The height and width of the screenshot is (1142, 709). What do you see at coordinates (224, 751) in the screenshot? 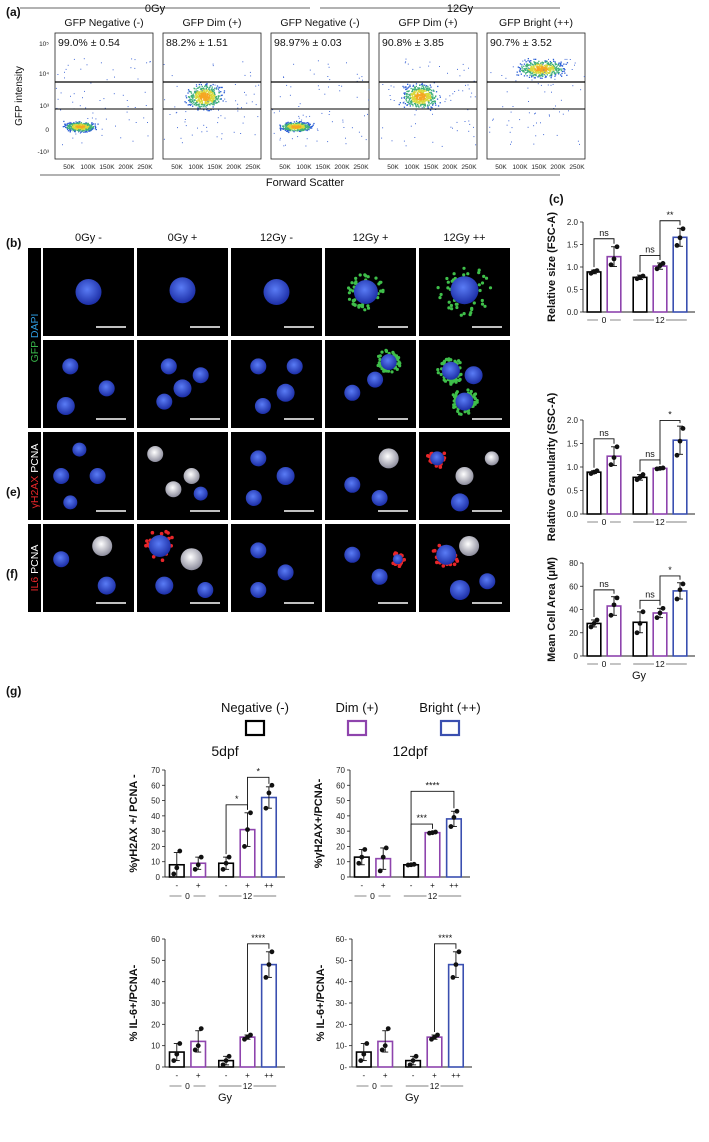
I see `chart-title: 5dpf` at bounding box center [224, 751].